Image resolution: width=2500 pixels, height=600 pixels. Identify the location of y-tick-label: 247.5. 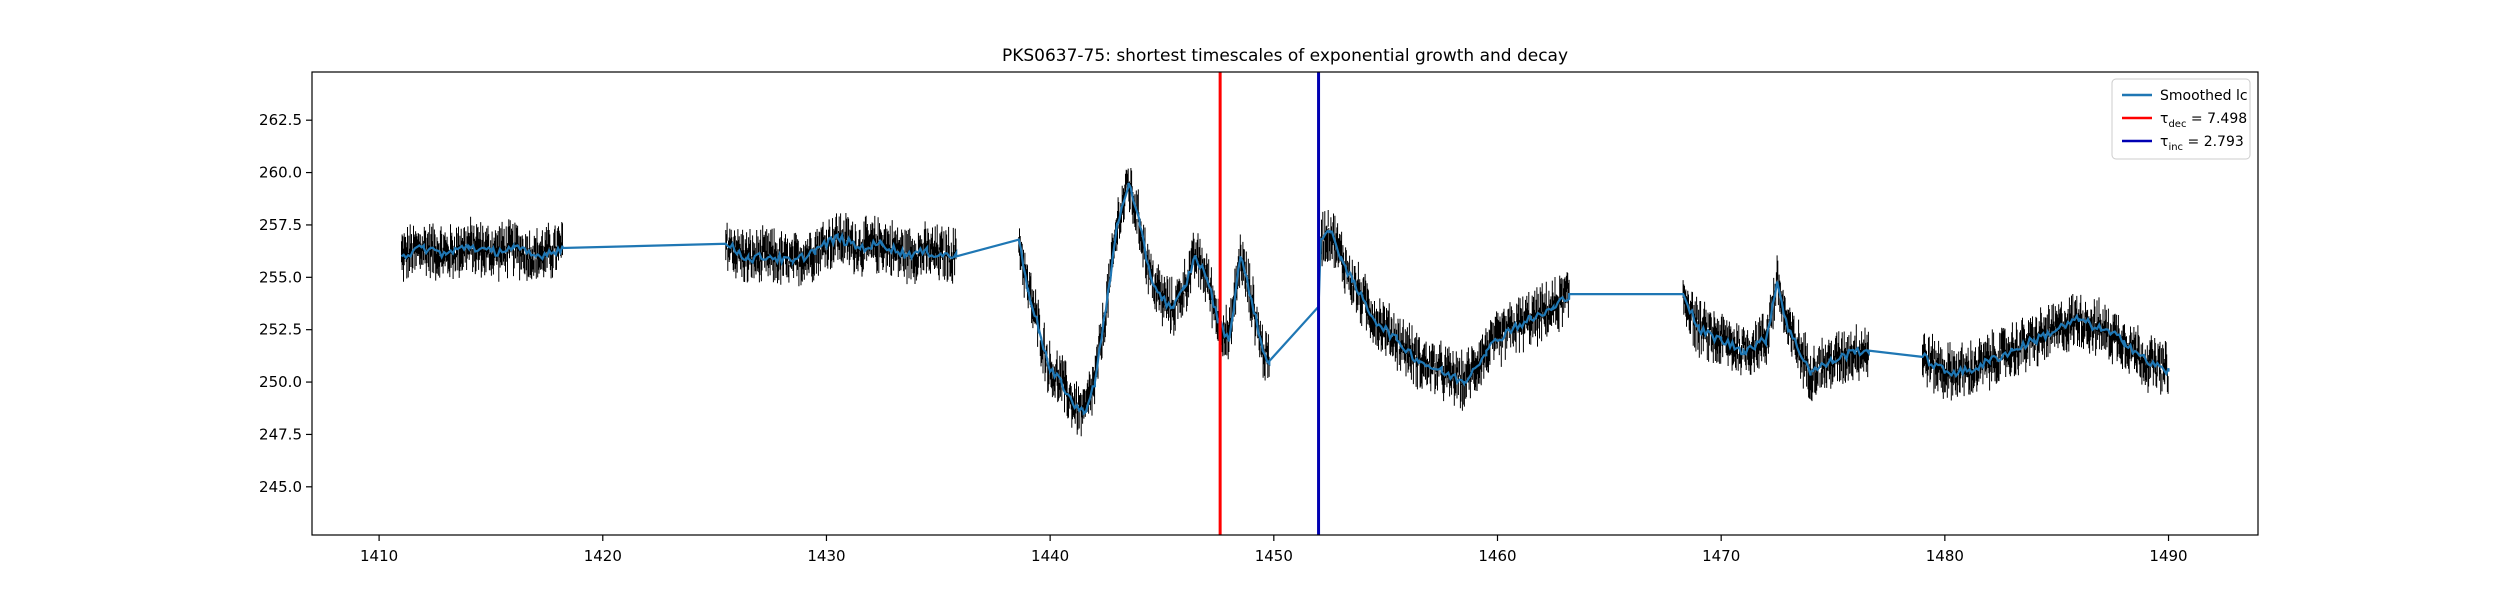
(280, 434).